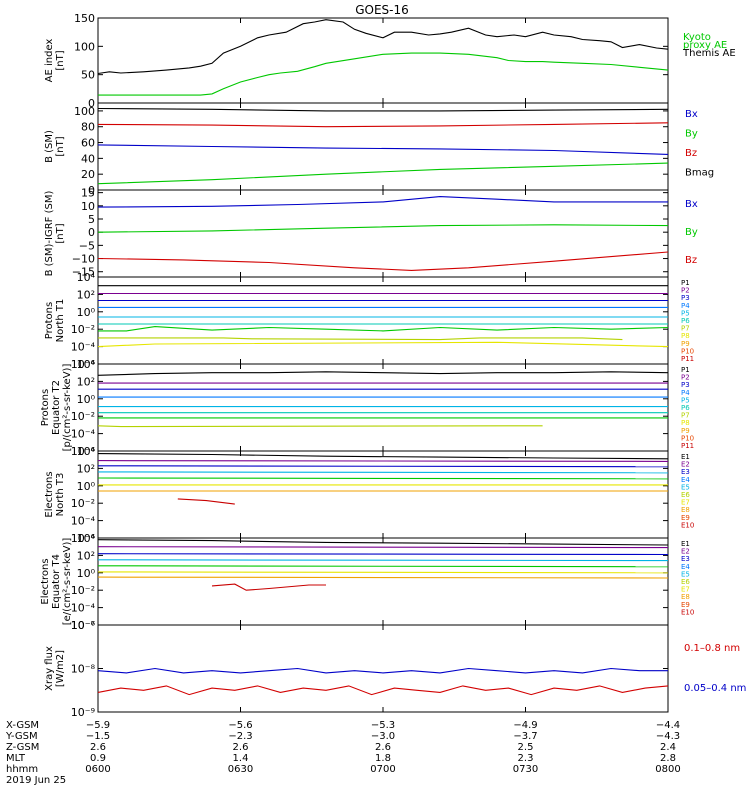  What do you see at coordinates (687, 525) in the screenshot?
I see `legend-entry: E10` at bounding box center [687, 525].